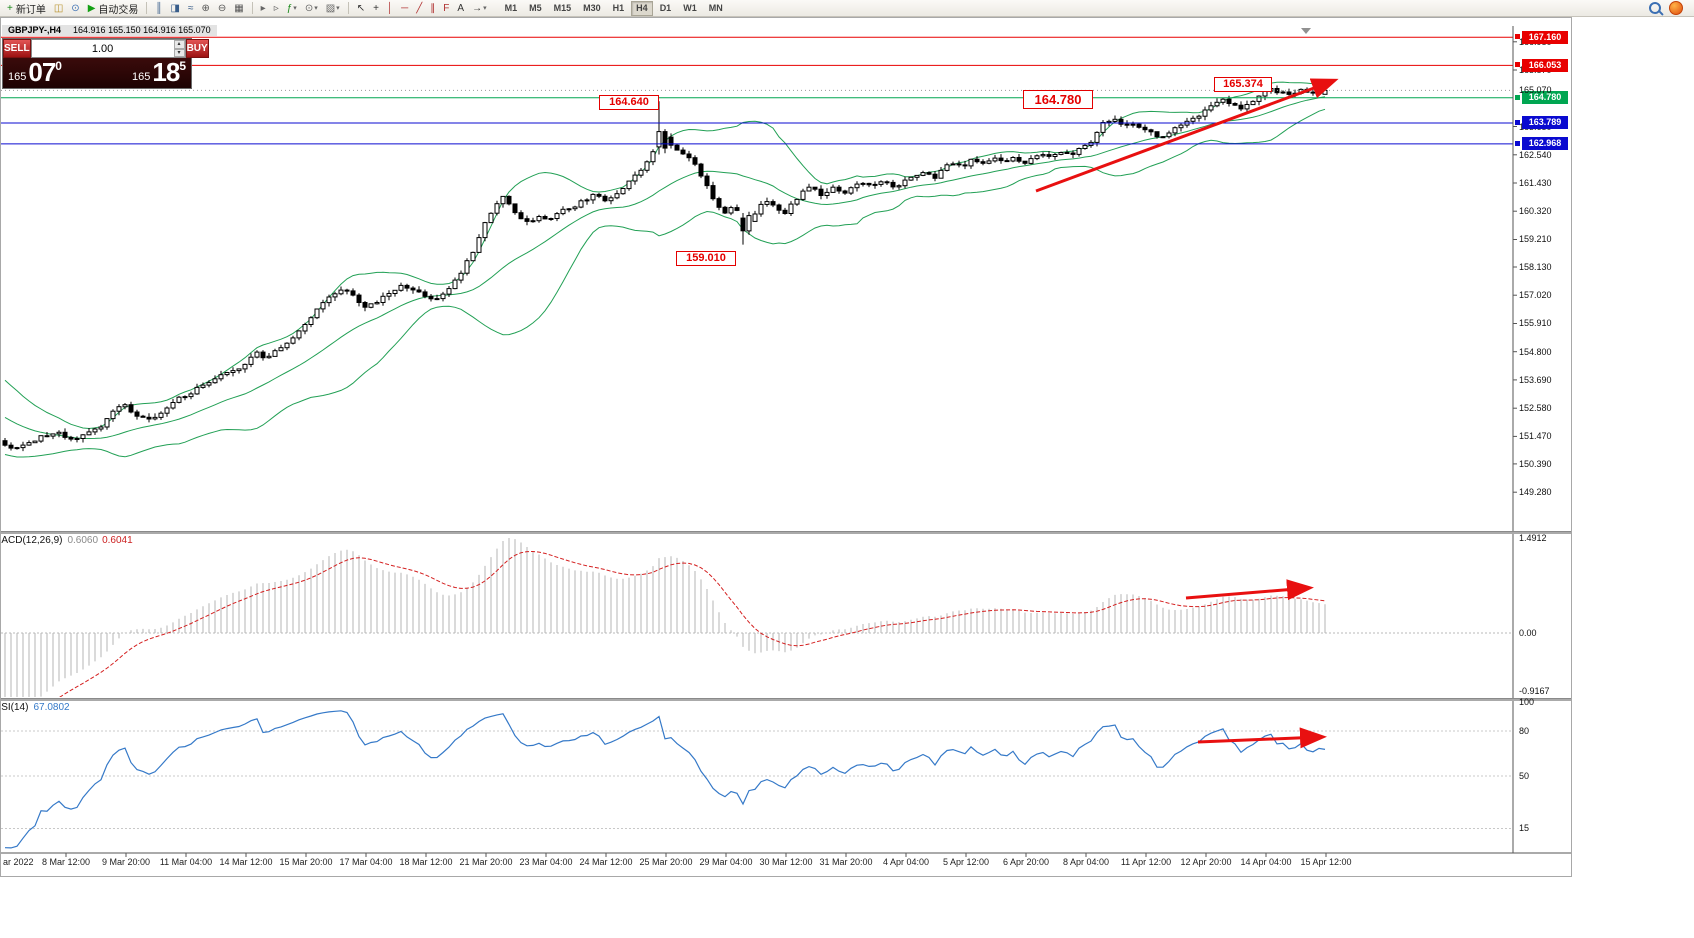 This screenshot has height=938, width=1694. I want to click on price-line-badge: 166.053, so click(1545, 65).